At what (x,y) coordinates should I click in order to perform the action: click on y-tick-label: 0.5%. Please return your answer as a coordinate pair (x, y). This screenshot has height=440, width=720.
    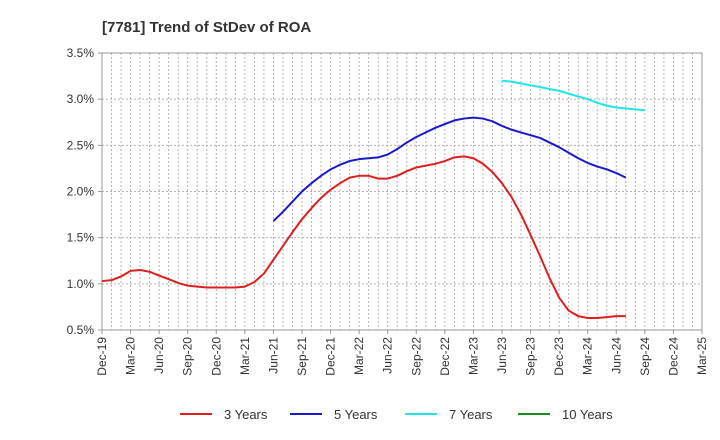
    Looking at the image, I should click on (81, 330).